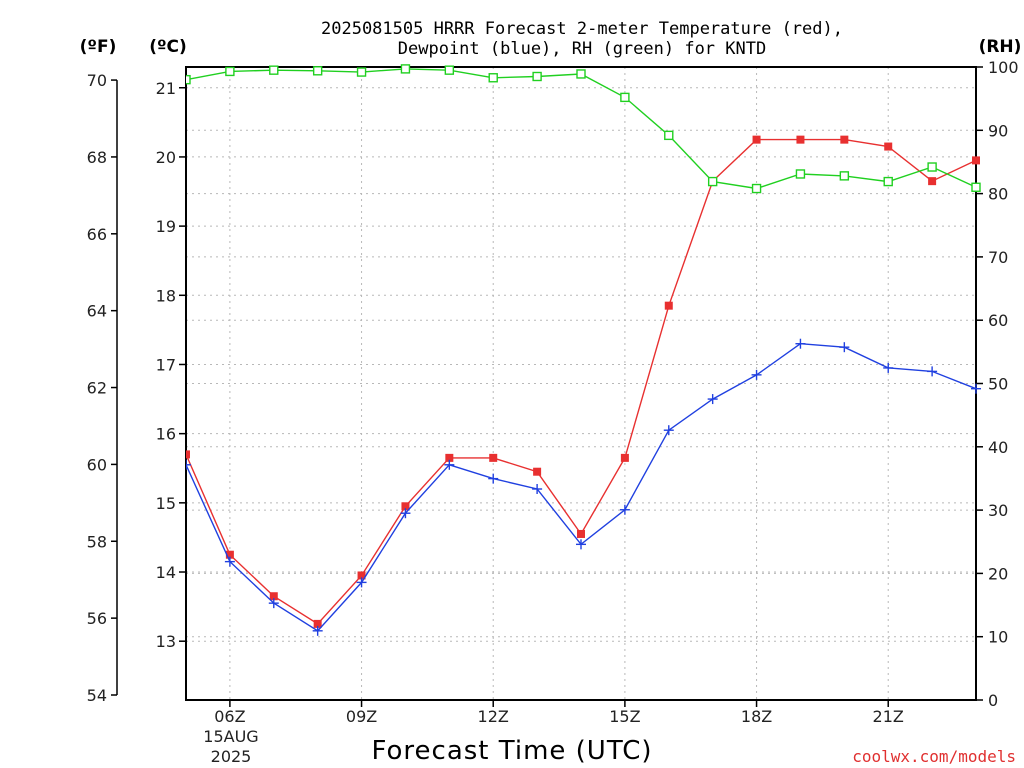 This screenshot has height=768, width=1024. Describe the element at coordinates (998, 194) in the screenshot. I see `rh-tick-label: 80` at that location.